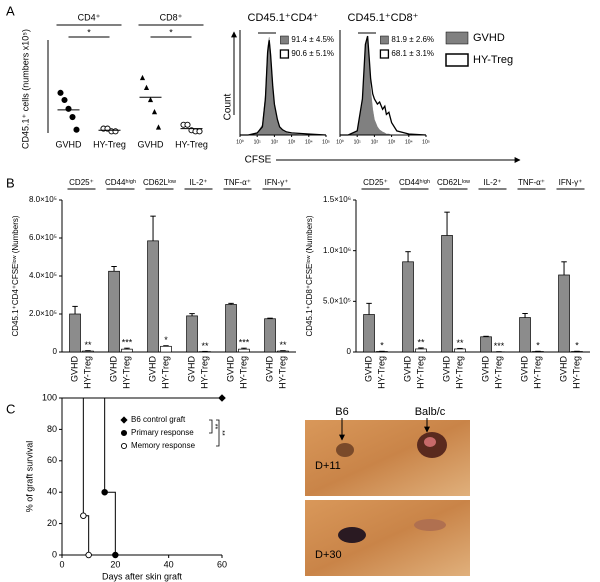 The height and width of the screenshot is (582, 600). Describe the element at coordinates (312, 39) in the screenshot. I see `stat-label: 91.4 ± 4.5%` at that location.